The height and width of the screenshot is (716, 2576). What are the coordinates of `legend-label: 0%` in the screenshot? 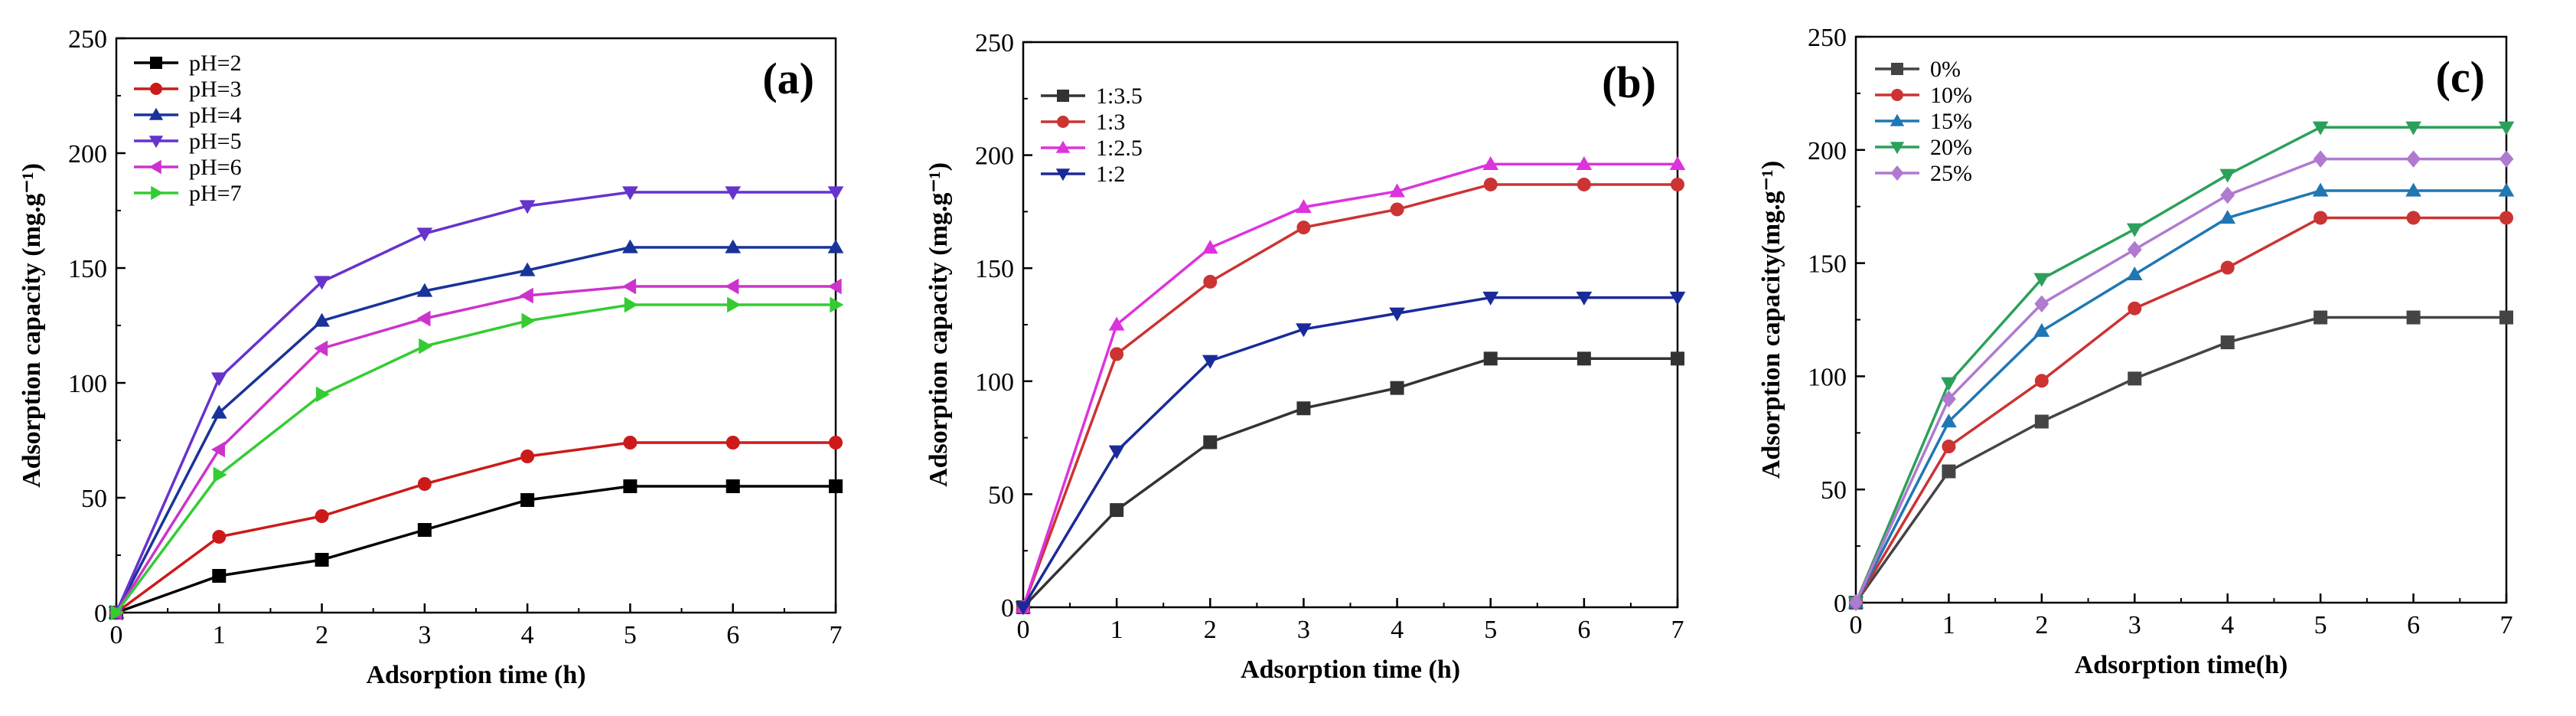 It's located at (1946, 69).